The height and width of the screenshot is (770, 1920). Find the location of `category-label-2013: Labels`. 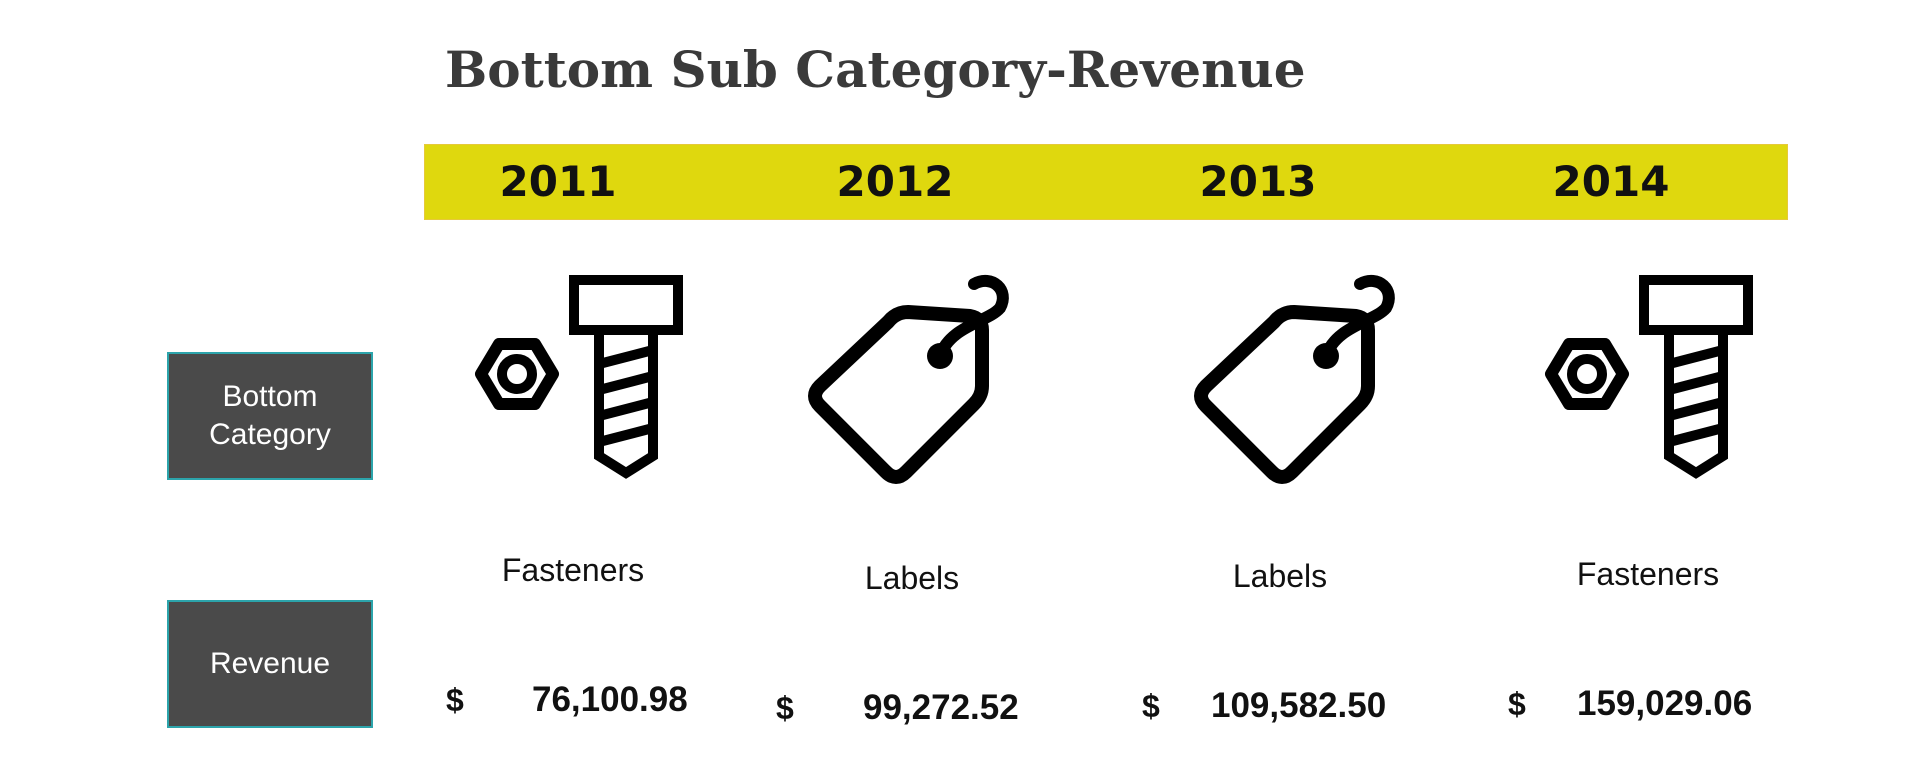

category-label-2013: Labels is located at coordinates (1280, 576).